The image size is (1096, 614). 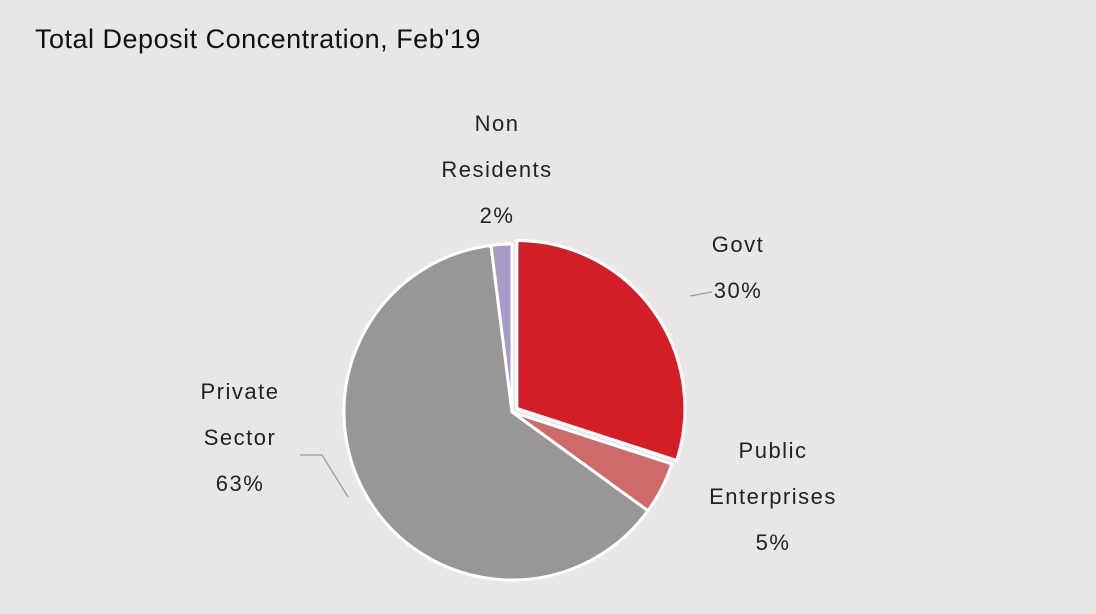 I want to click on value-label: 30%, so click(x=738, y=290).